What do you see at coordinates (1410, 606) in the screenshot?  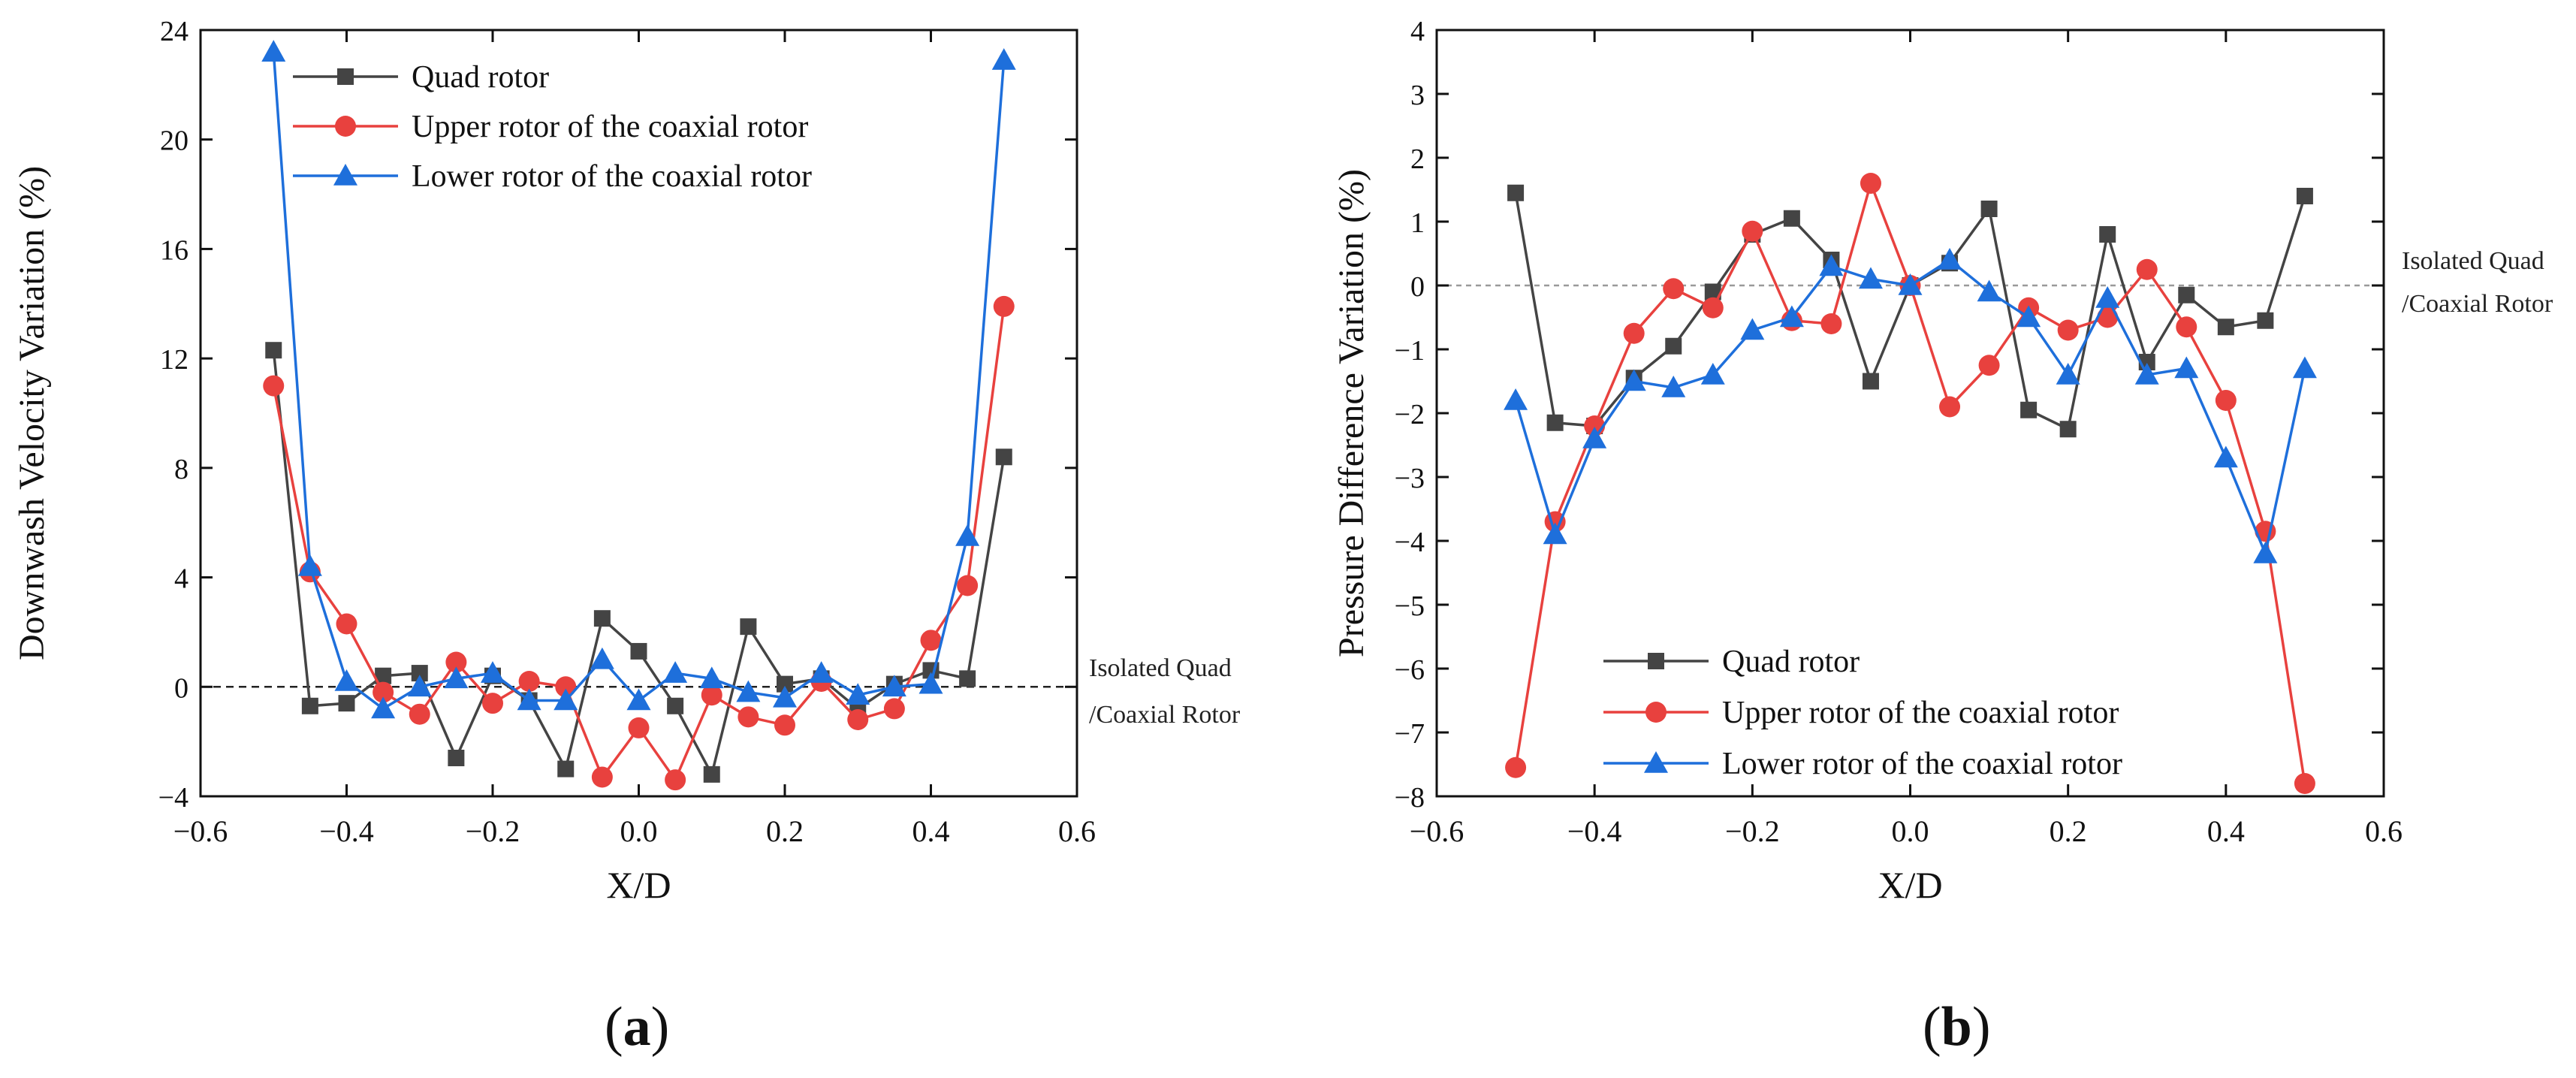 I see `y-tick-label: −5` at bounding box center [1410, 606].